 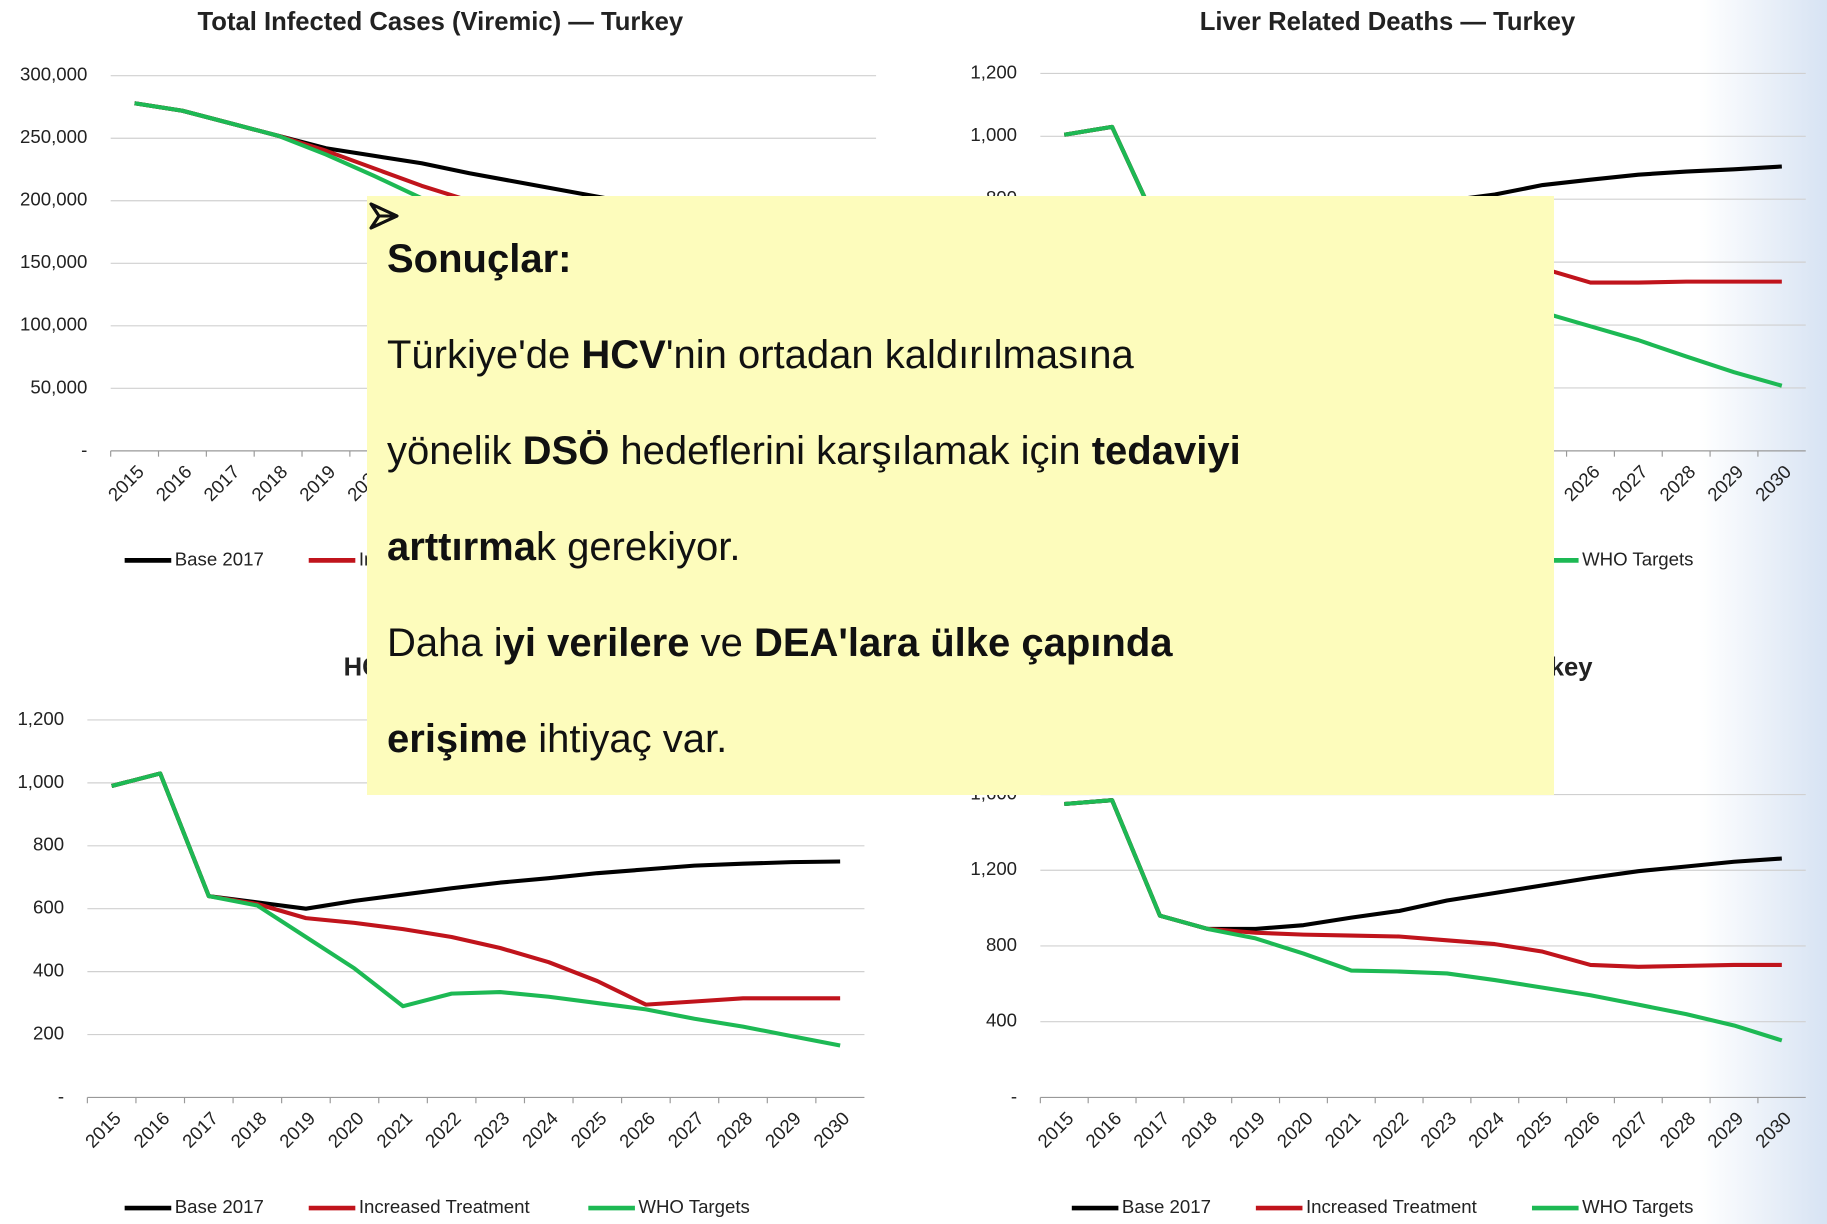 What do you see at coordinates (53, 136) in the screenshot?
I see `y-tick-label: 250,000` at bounding box center [53, 136].